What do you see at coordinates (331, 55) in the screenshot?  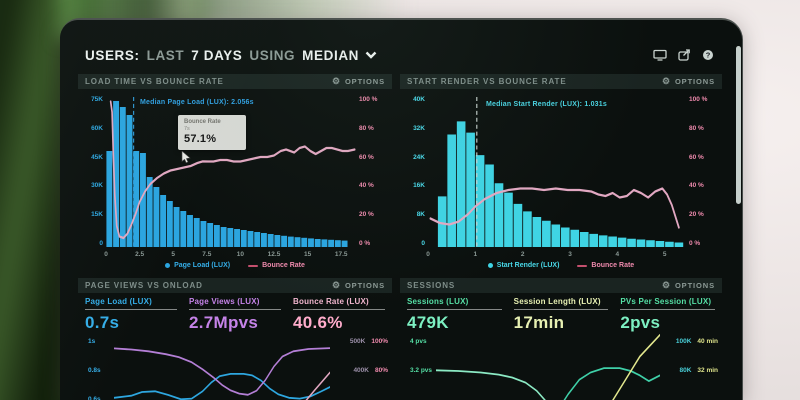 I see `median-dropdown-label: MEDIAN` at bounding box center [331, 55].